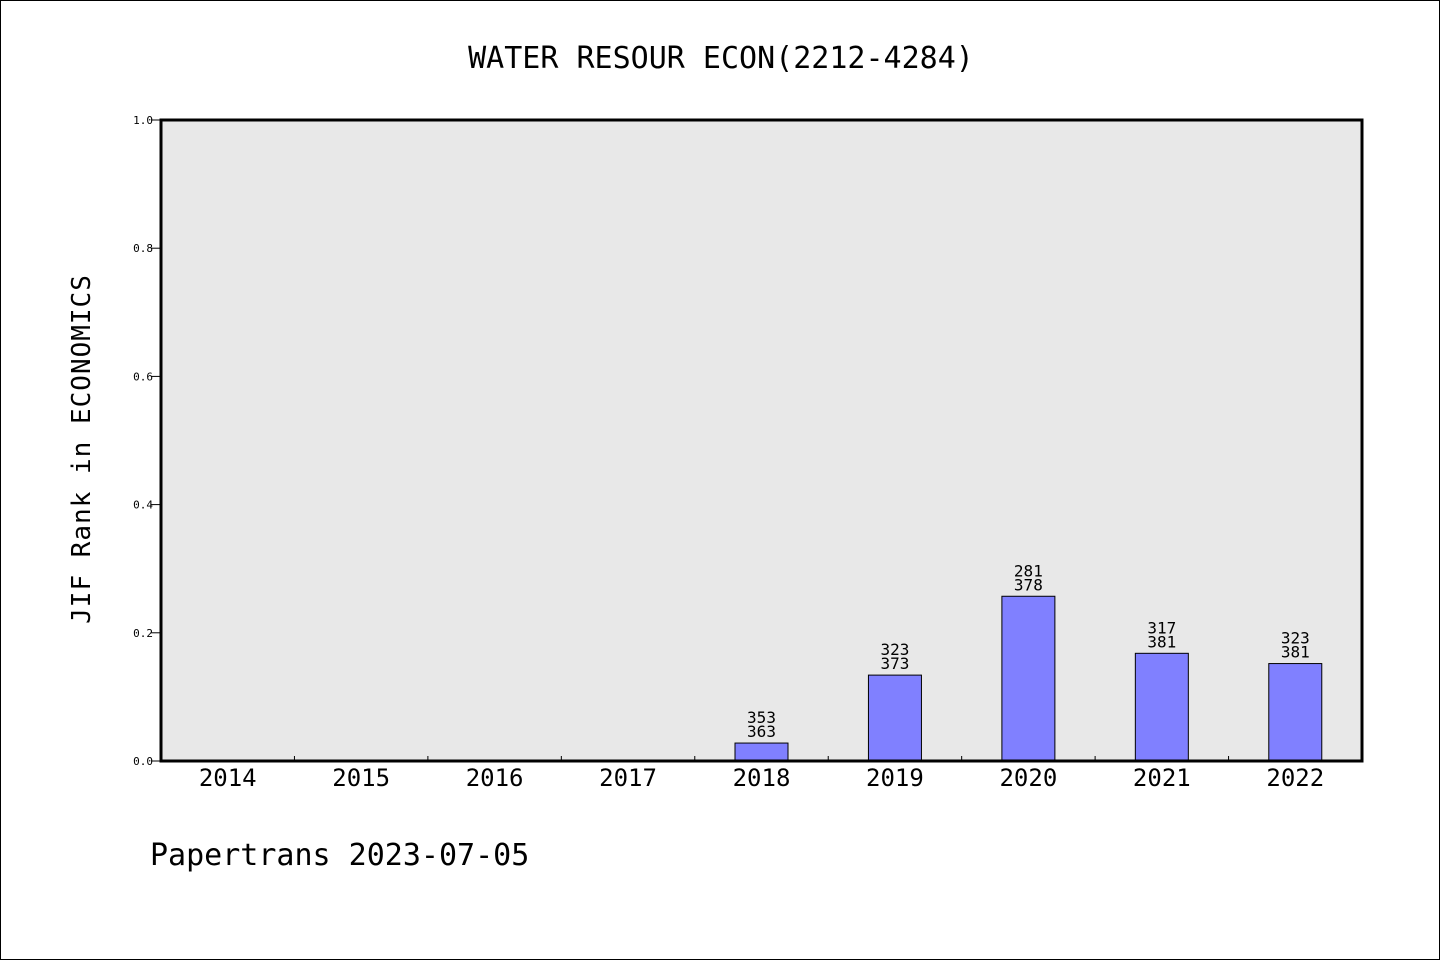  I want to click on y-tick-label: 0.8, so click(143, 248).